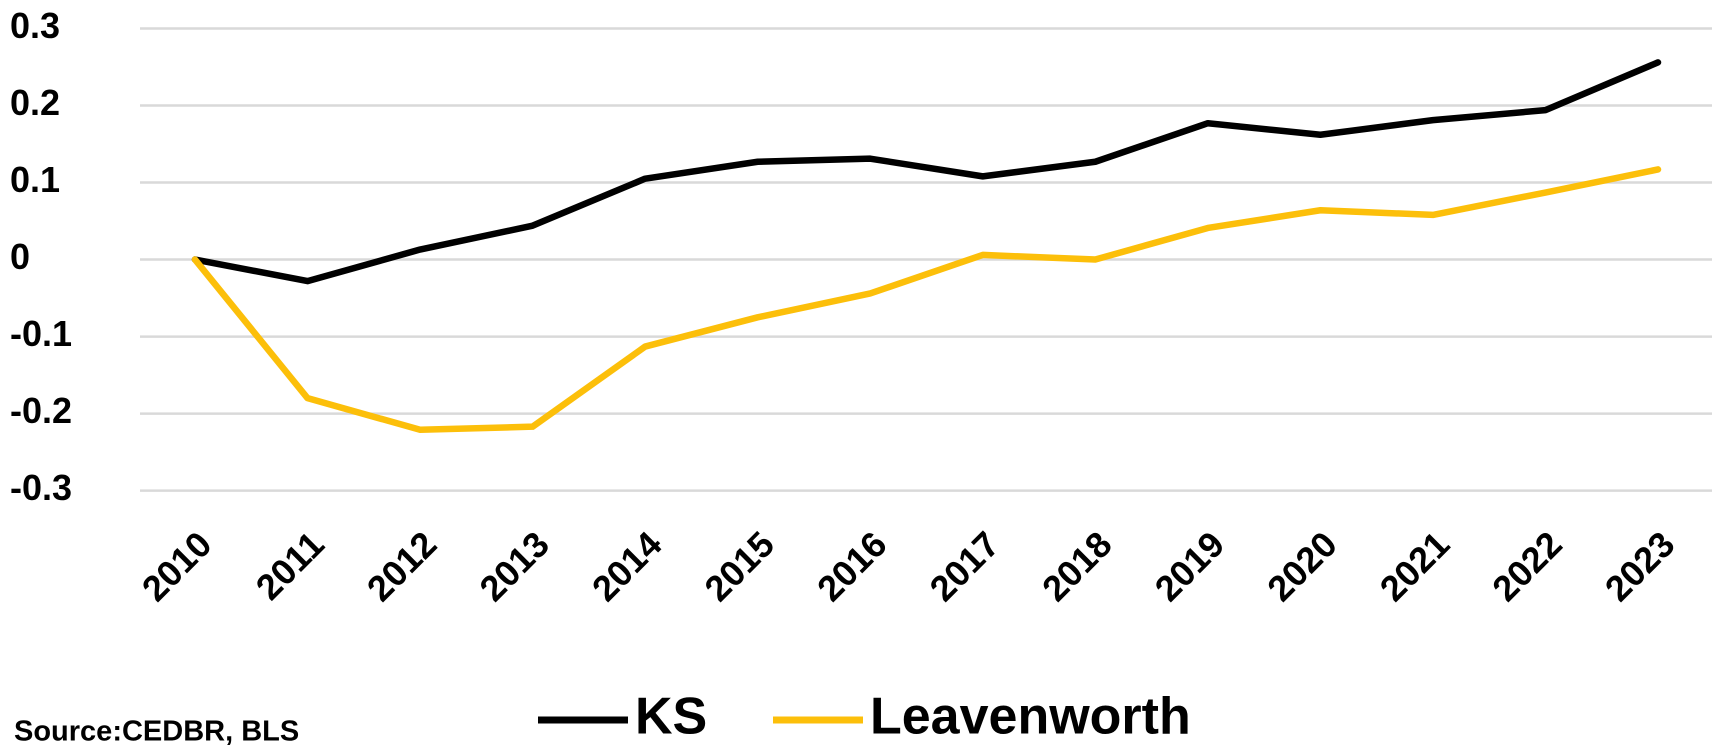 This screenshot has width=1721, height=750. I want to click on x-tick-label: 2023, so click(1640, 566).